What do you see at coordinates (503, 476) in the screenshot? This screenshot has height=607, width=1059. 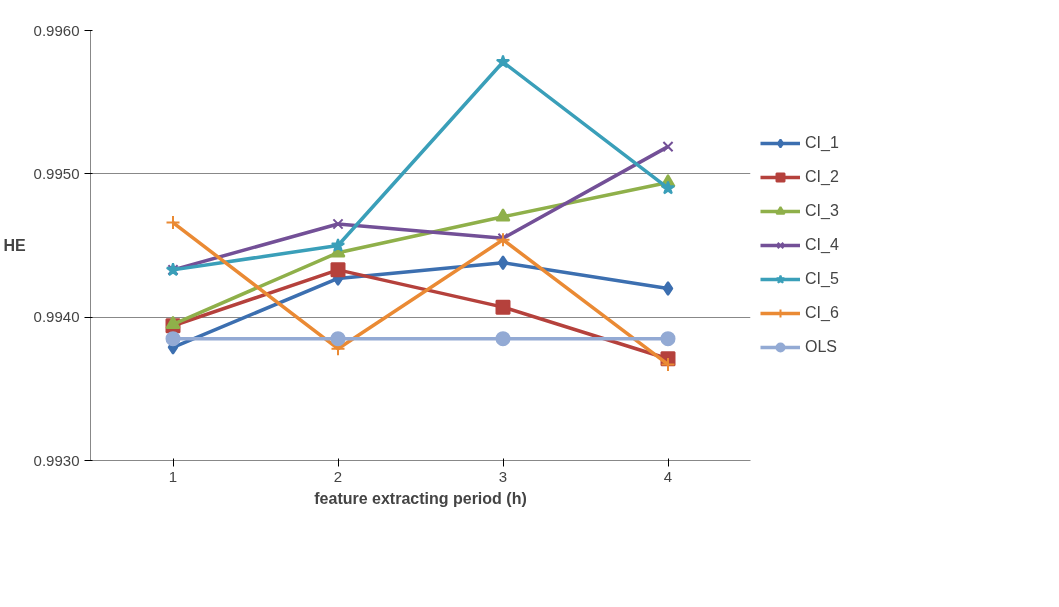 I see `x-tick-label: 3` at bounding box center [503, 476].